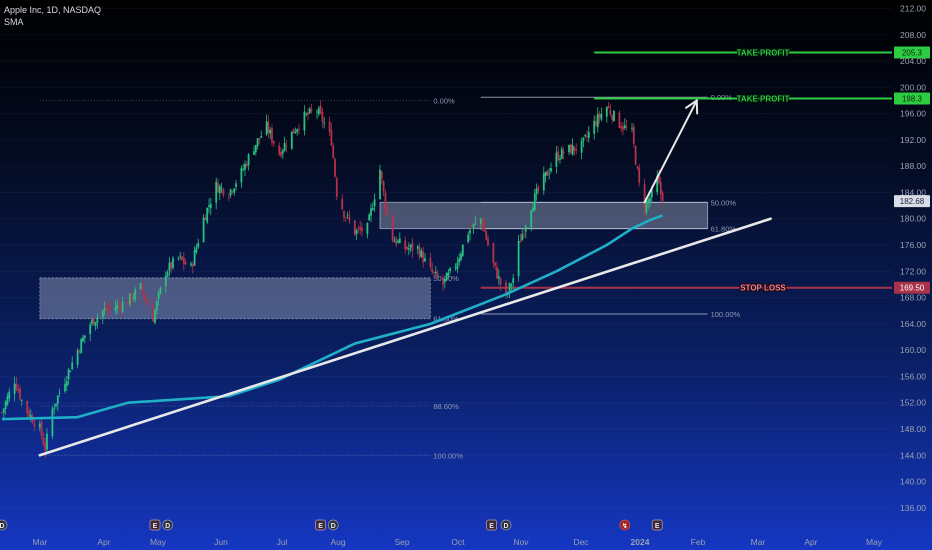 The height and width of the screenshot is (550, 932). Describe the element at coordinates (14, 22) in the screenshot. I see `indicator-label: SMA` at that location.